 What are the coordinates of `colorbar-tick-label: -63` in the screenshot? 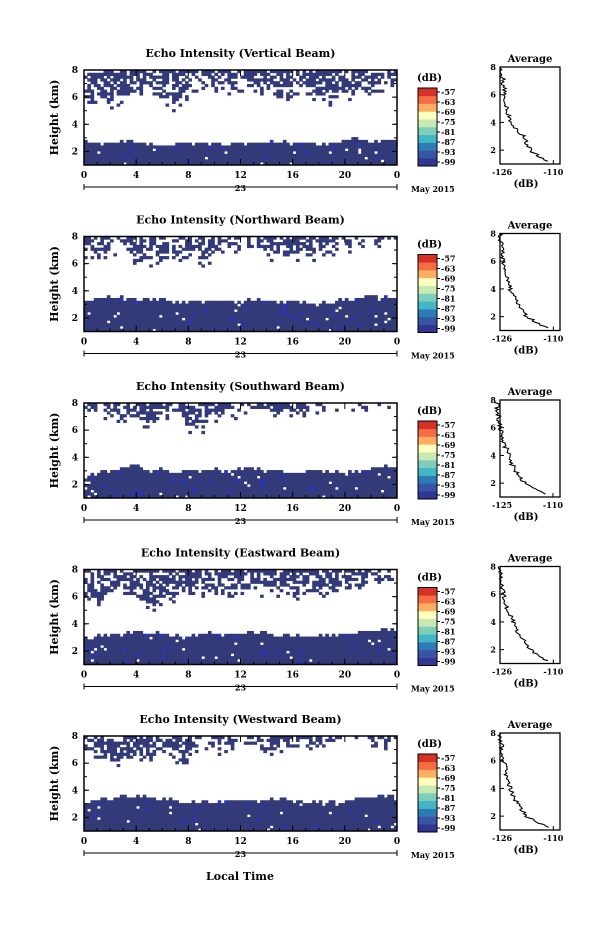 It's located at (448, 269).